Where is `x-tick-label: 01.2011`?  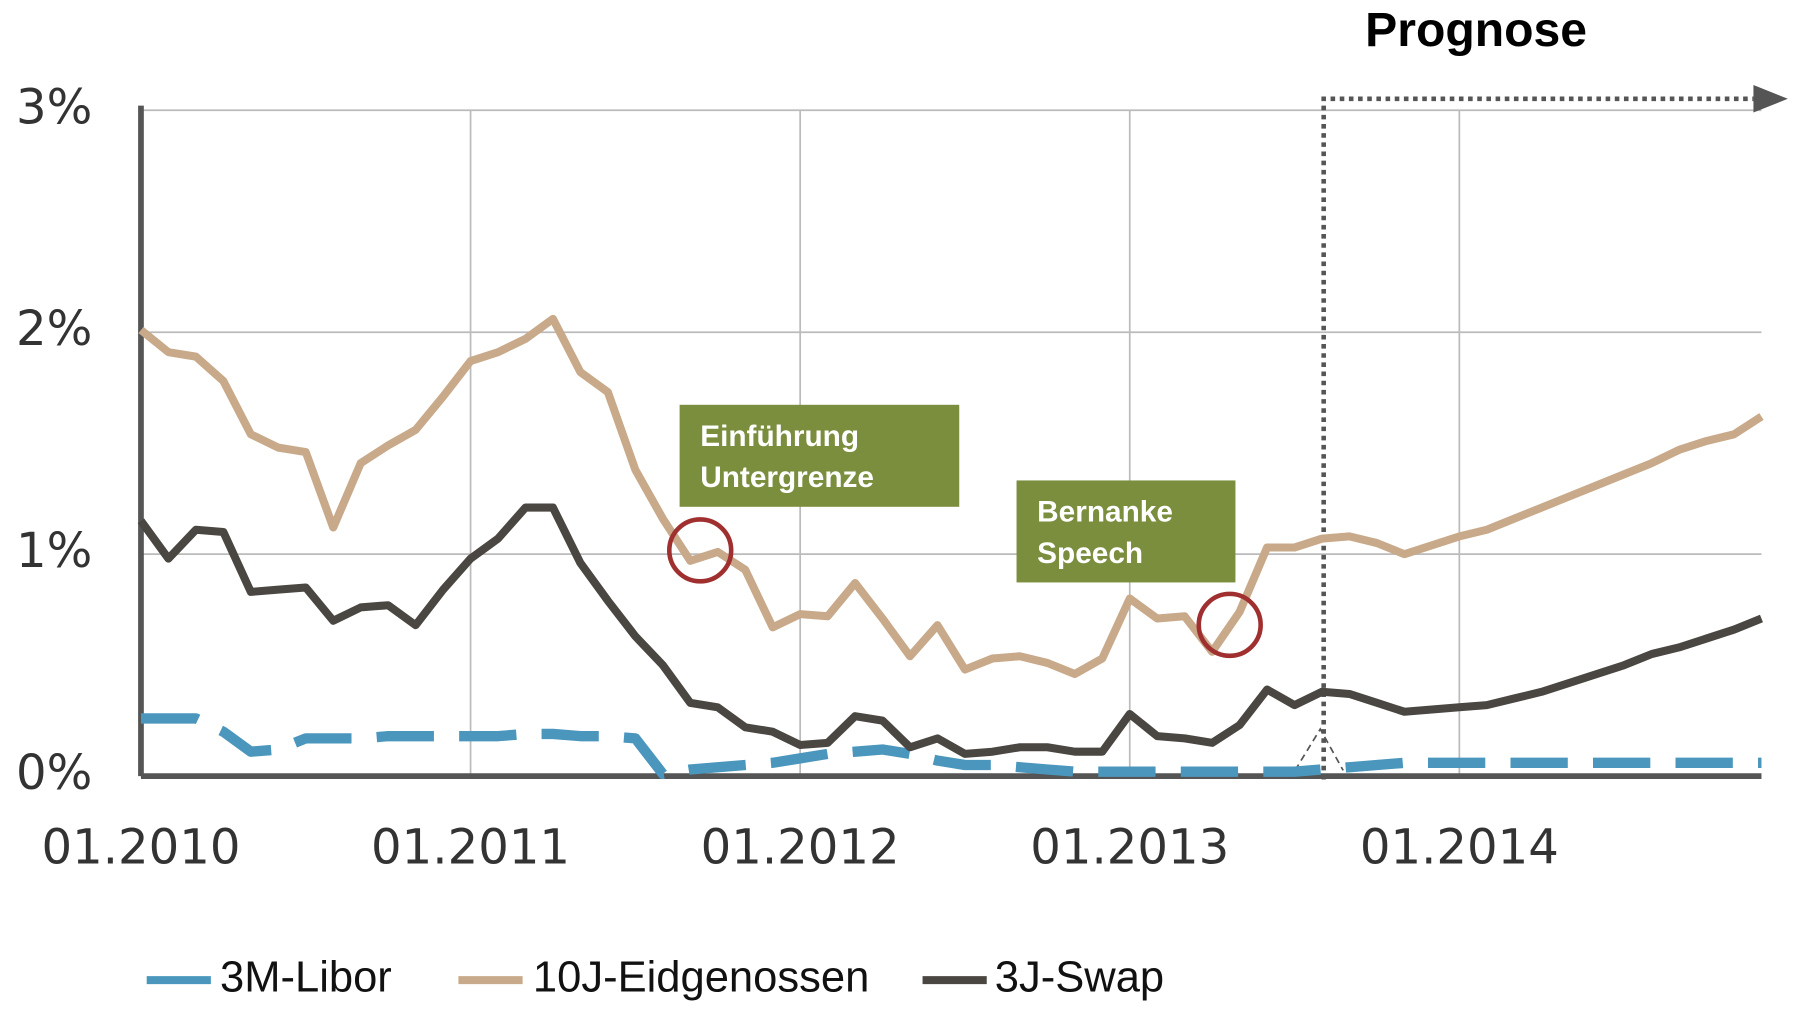
x-tick-label: 01.2011 is located at coordinates (470, 848).